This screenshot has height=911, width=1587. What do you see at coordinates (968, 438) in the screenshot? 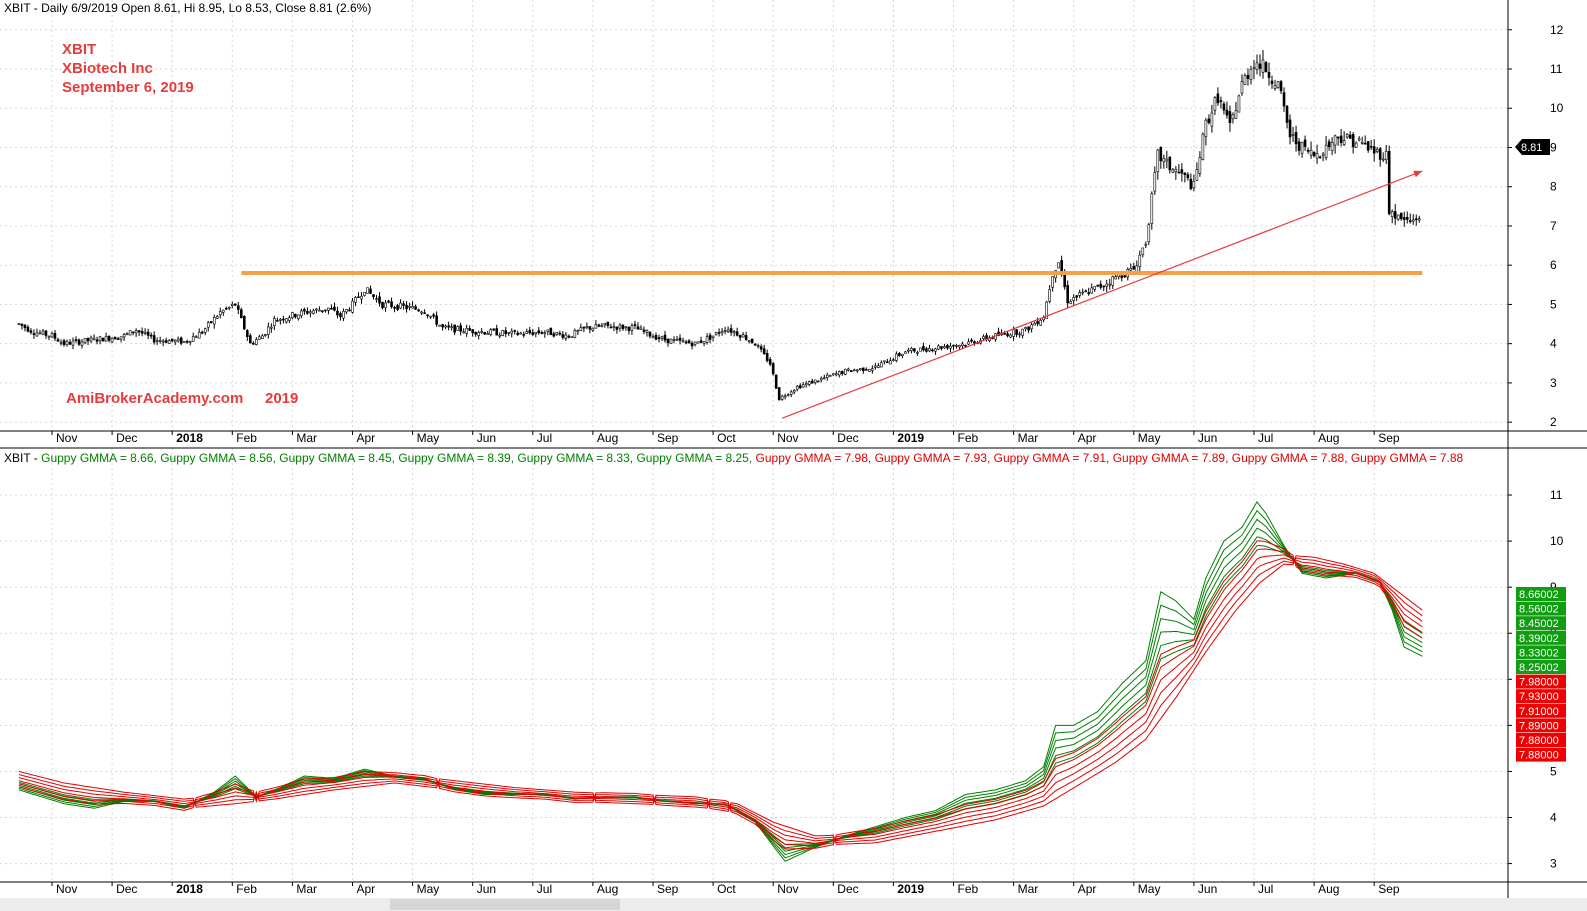
I see `x-tick-label: Feb` at bounding box center [968, 438].